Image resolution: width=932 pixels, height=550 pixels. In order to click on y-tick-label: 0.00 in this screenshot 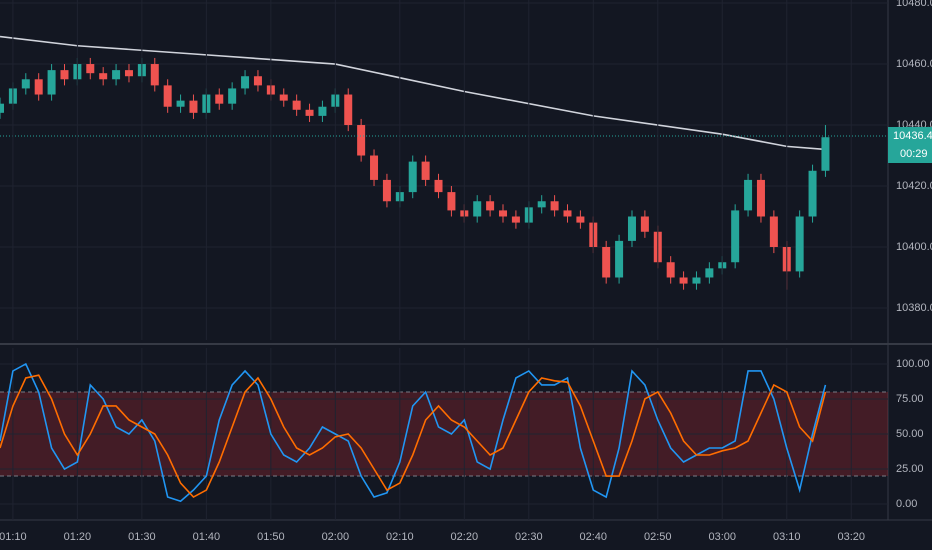, I will do `click(906, 504)`.